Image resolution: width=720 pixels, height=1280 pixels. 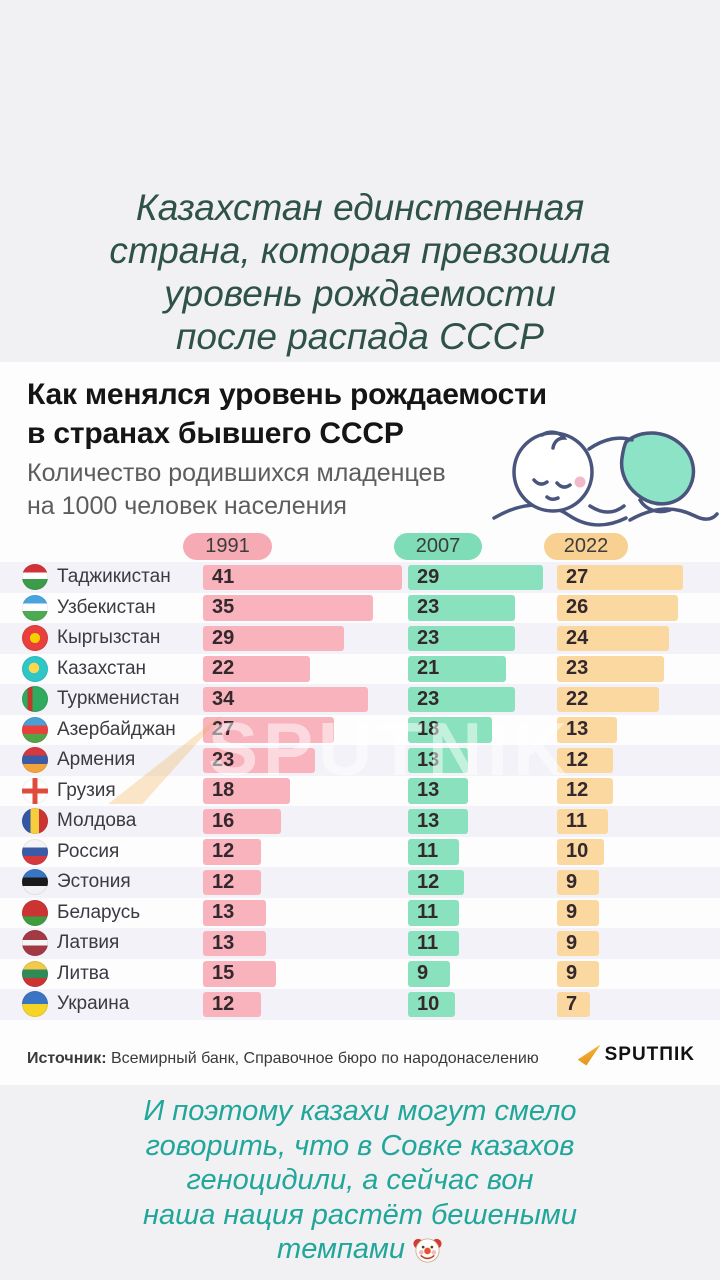 I want to click on column-header-1991: 1991, so click(x=227, y=546).